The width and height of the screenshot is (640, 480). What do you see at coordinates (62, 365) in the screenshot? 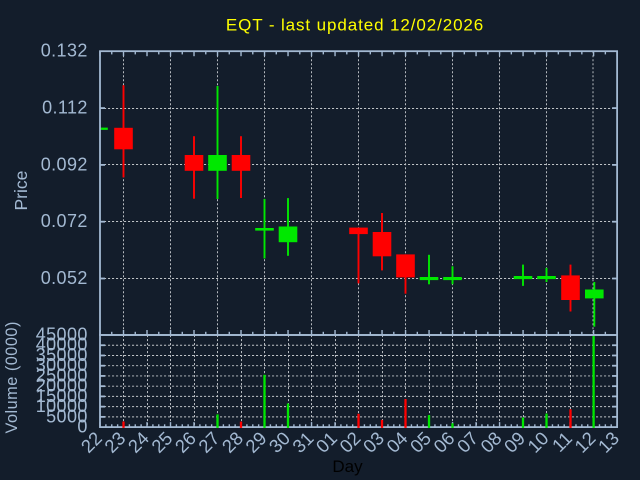
I see `svg-text: 30000` at bounding box center [62, 365].